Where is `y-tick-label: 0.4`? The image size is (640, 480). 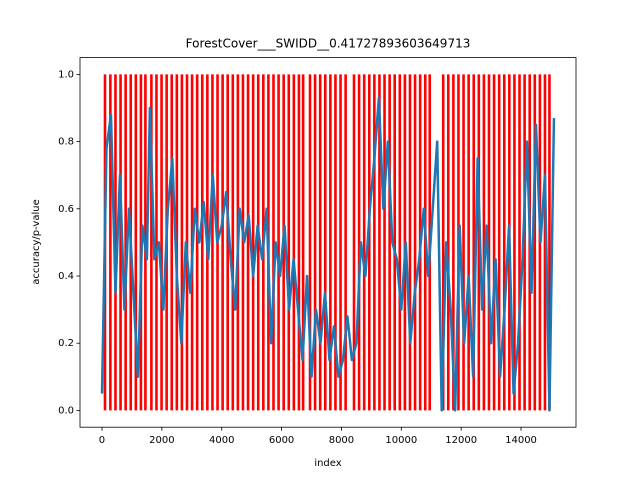
y-tick-label: 0.4 is located at coordinates (66, 276).